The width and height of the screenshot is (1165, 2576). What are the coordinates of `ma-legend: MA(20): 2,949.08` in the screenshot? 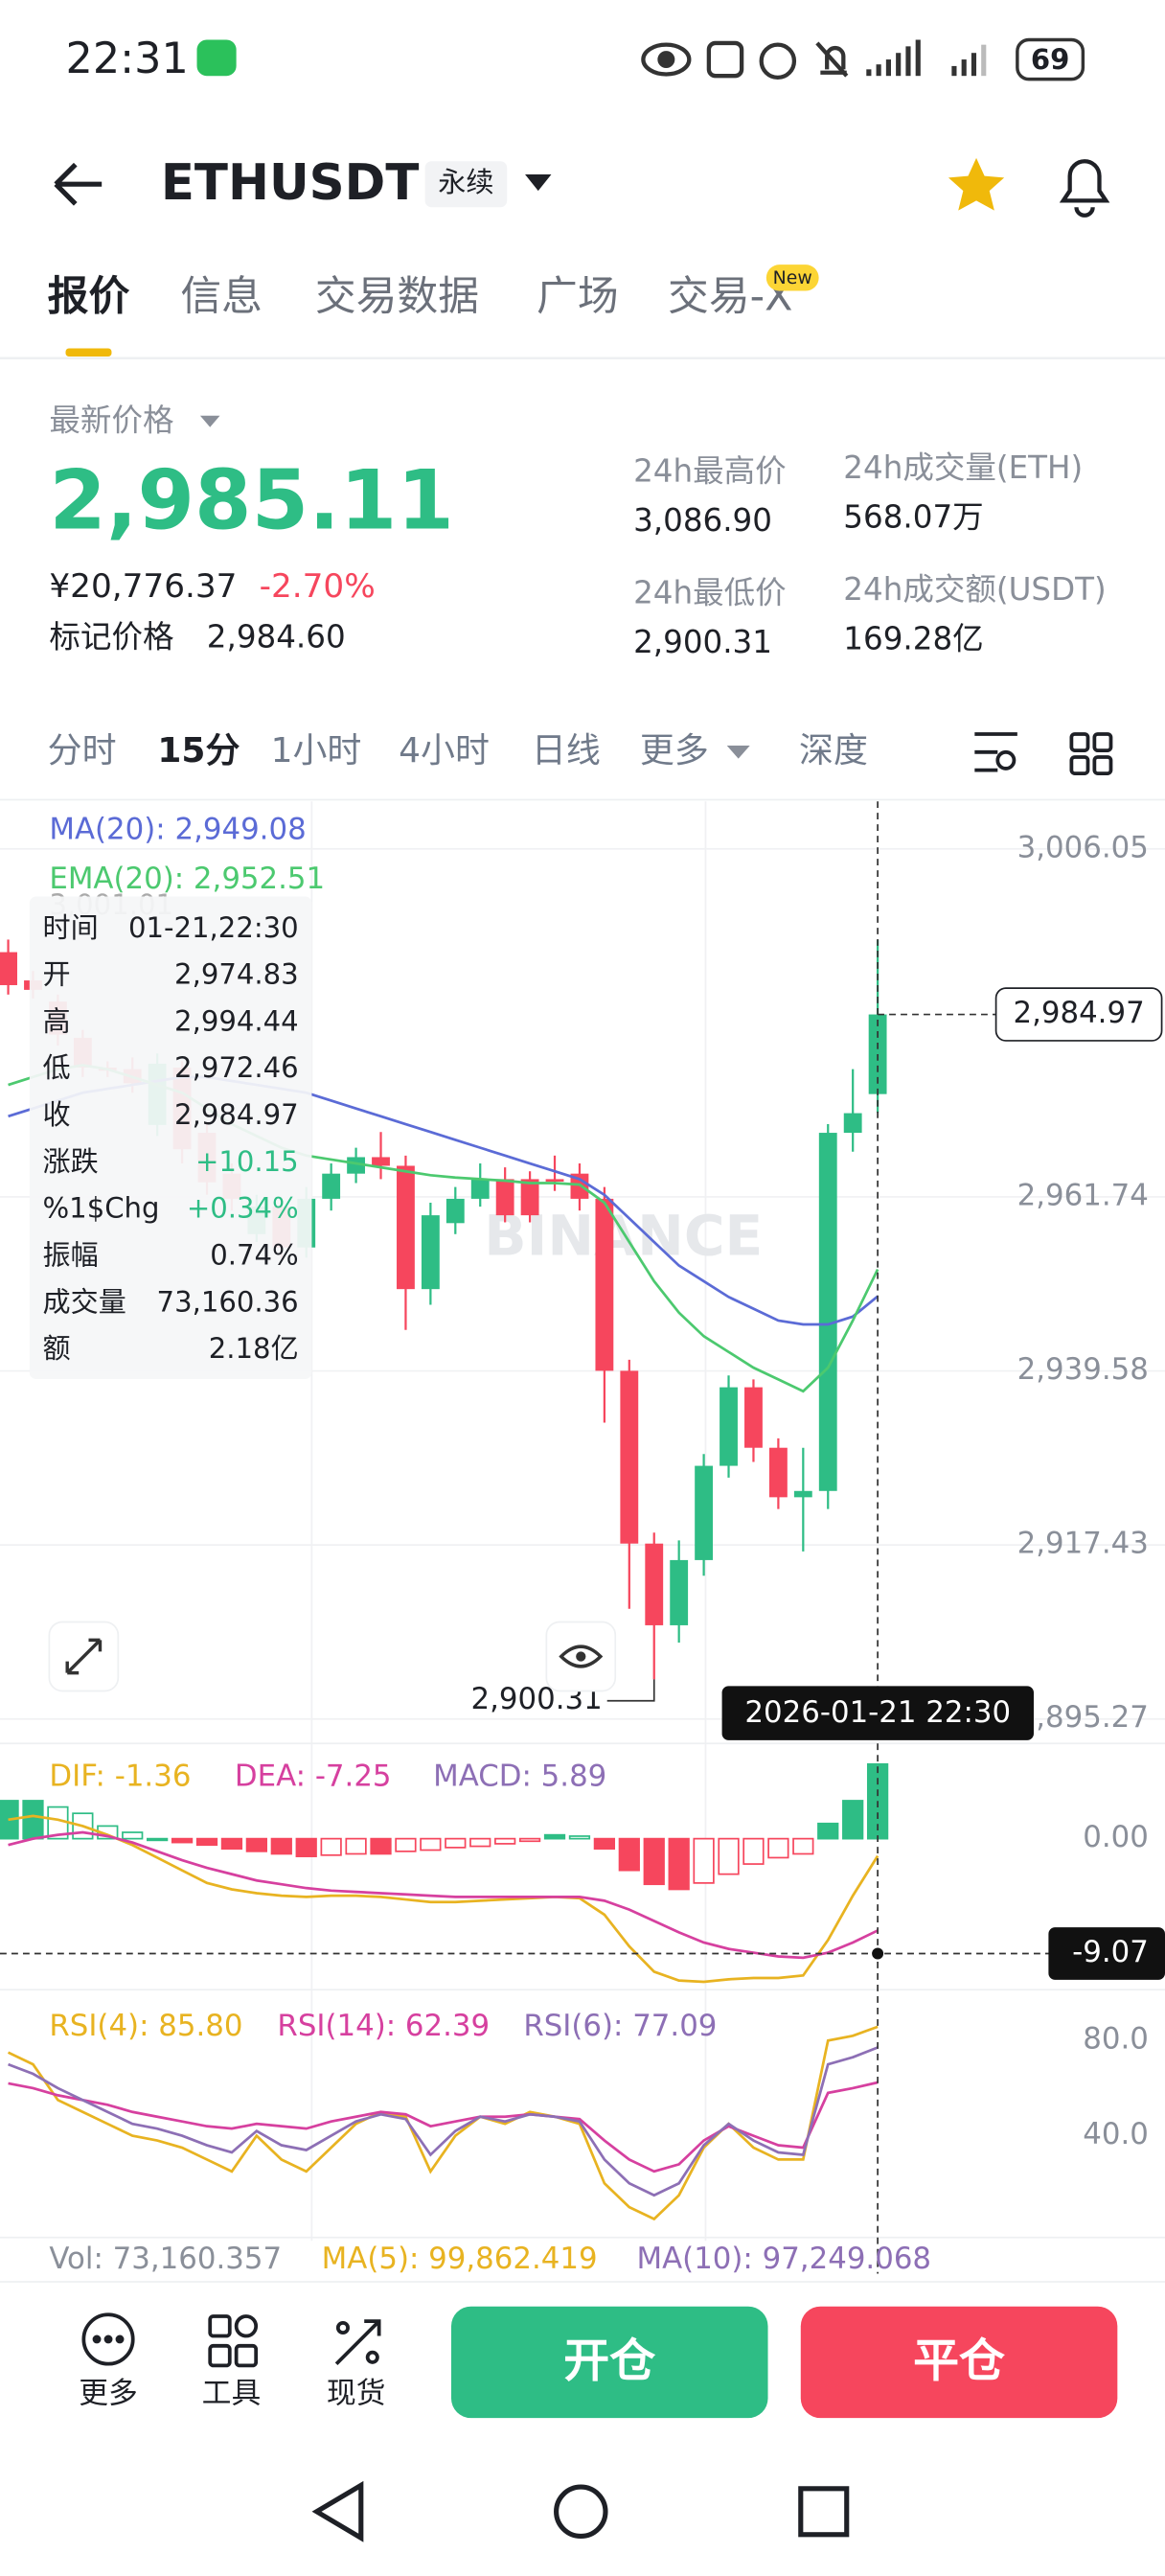 It's located at (177, 830).